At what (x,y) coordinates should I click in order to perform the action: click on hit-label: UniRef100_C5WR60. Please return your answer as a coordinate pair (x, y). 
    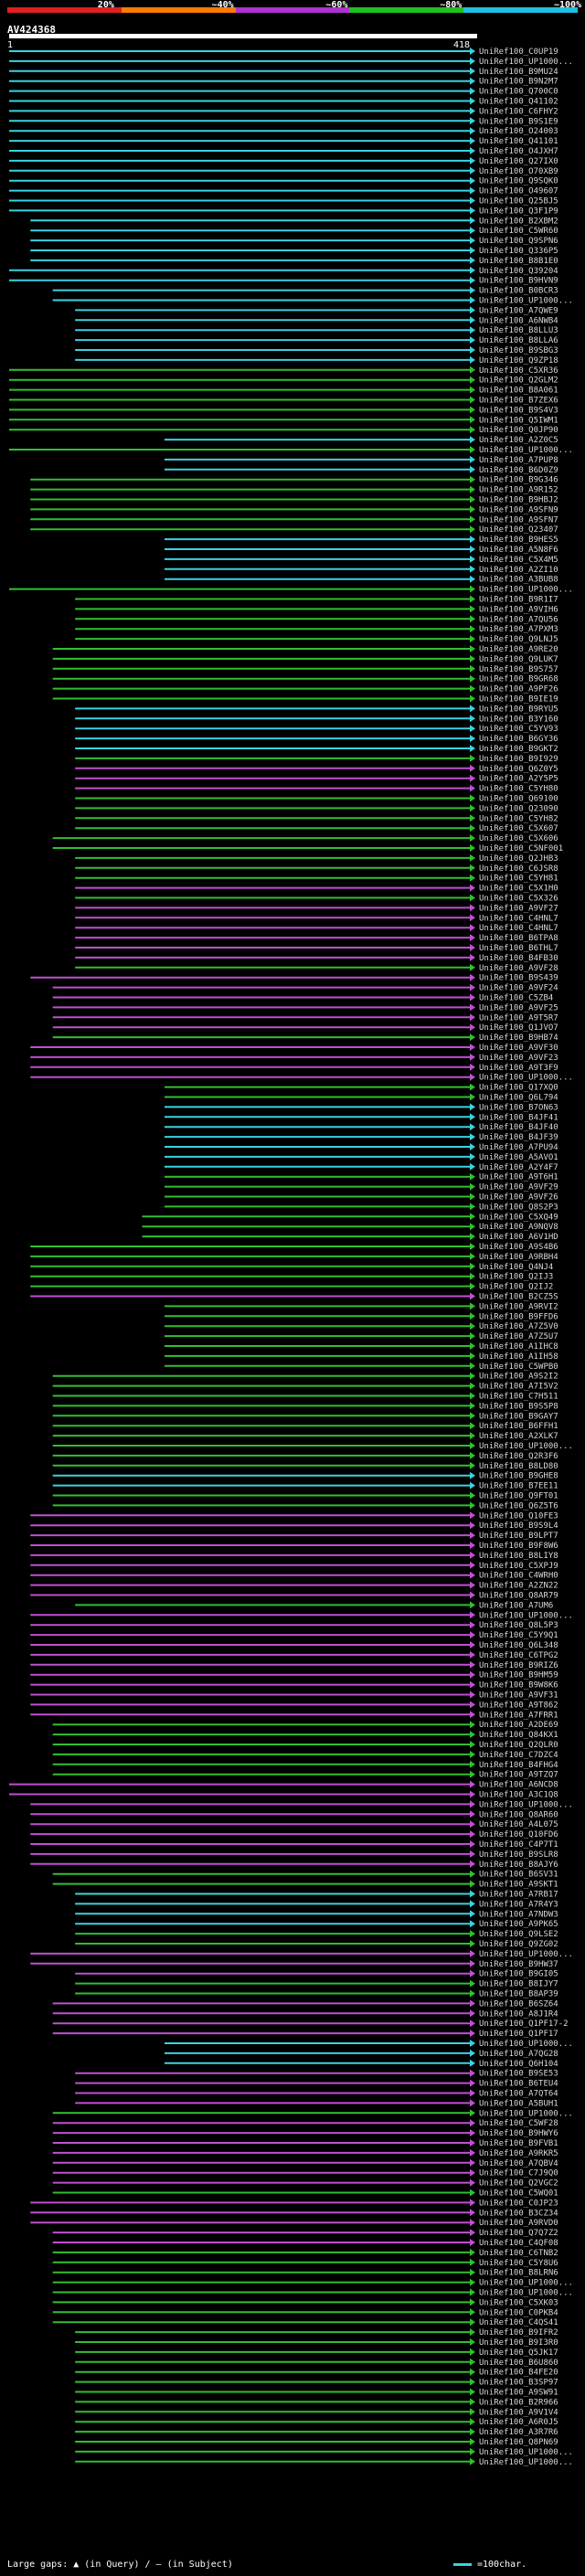
    Looking at the image, I should click on (518, 231).